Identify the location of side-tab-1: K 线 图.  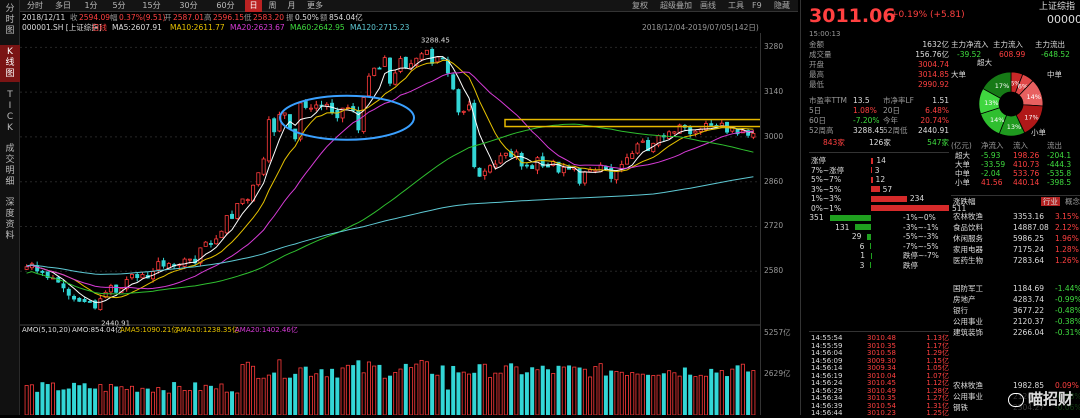
(10, 63).